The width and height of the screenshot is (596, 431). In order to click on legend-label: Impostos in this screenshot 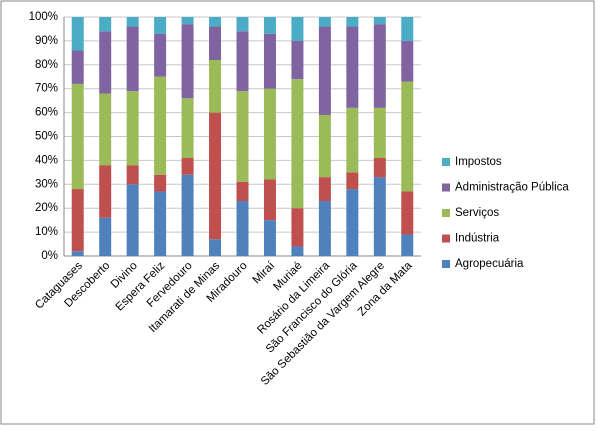, I will do `click(478, 162)`.